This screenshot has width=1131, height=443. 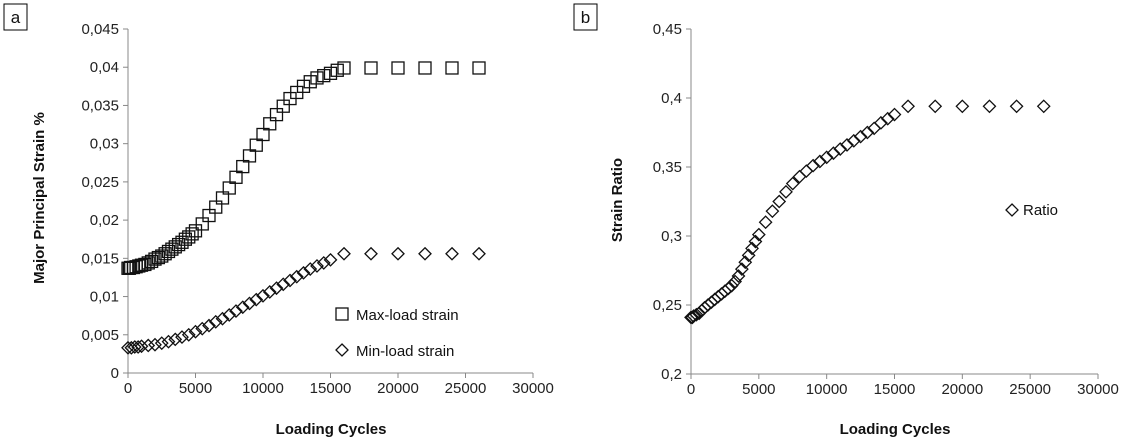 I want to click on y-tick-label: 0,035, so click(x=100, y=105).